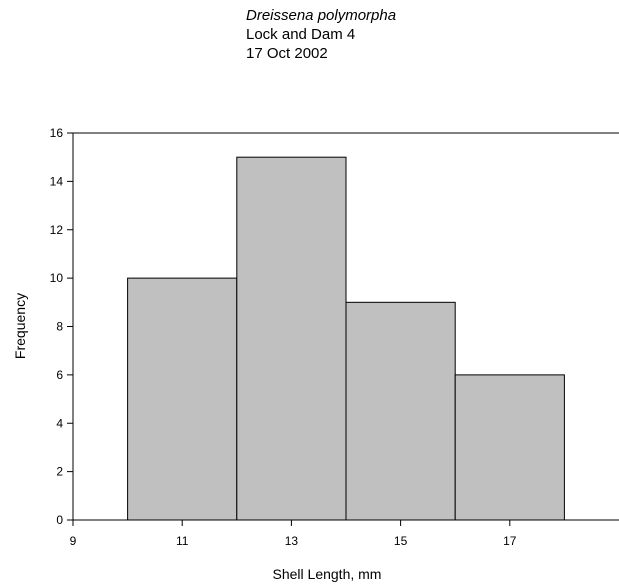 The width and height of the screenshot is (619, 588). What do you see at coordinates (59, 375) in the screenshot?
I see `y-tick-label-6: 6` at bounding box center [59, 375].